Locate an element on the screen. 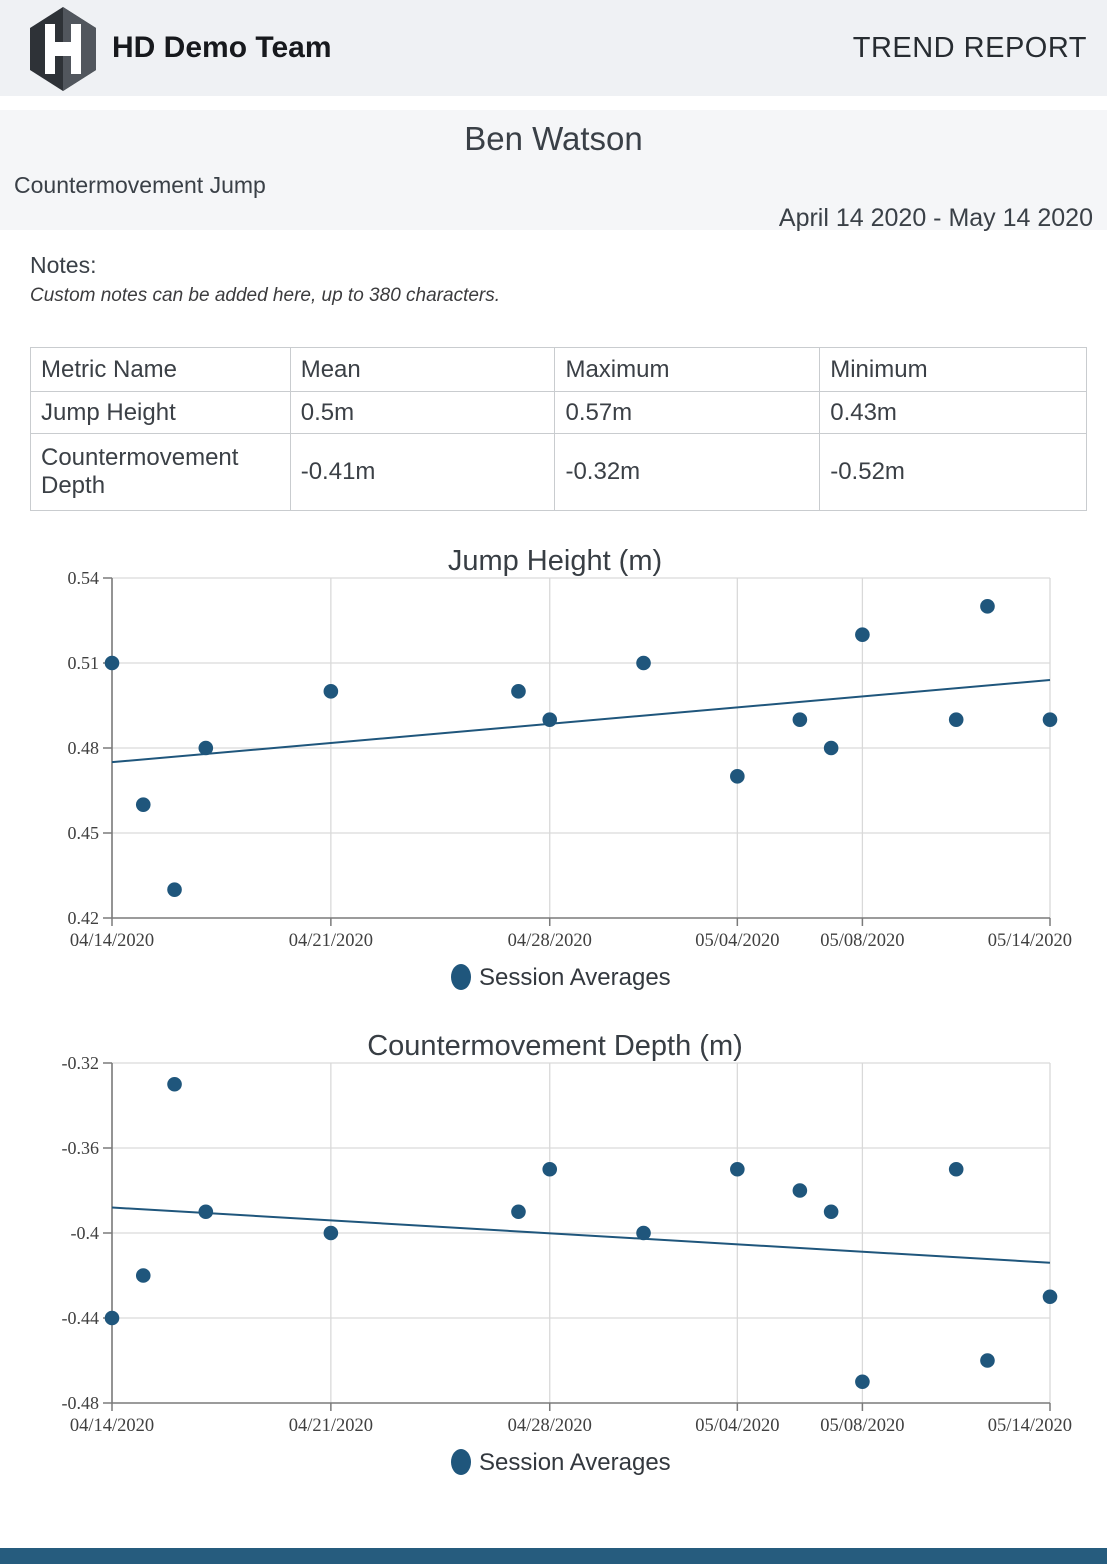 Image resolution: width=1107 pixels, height=1564 pixels. team-logo is located at coordinates (63, 49).